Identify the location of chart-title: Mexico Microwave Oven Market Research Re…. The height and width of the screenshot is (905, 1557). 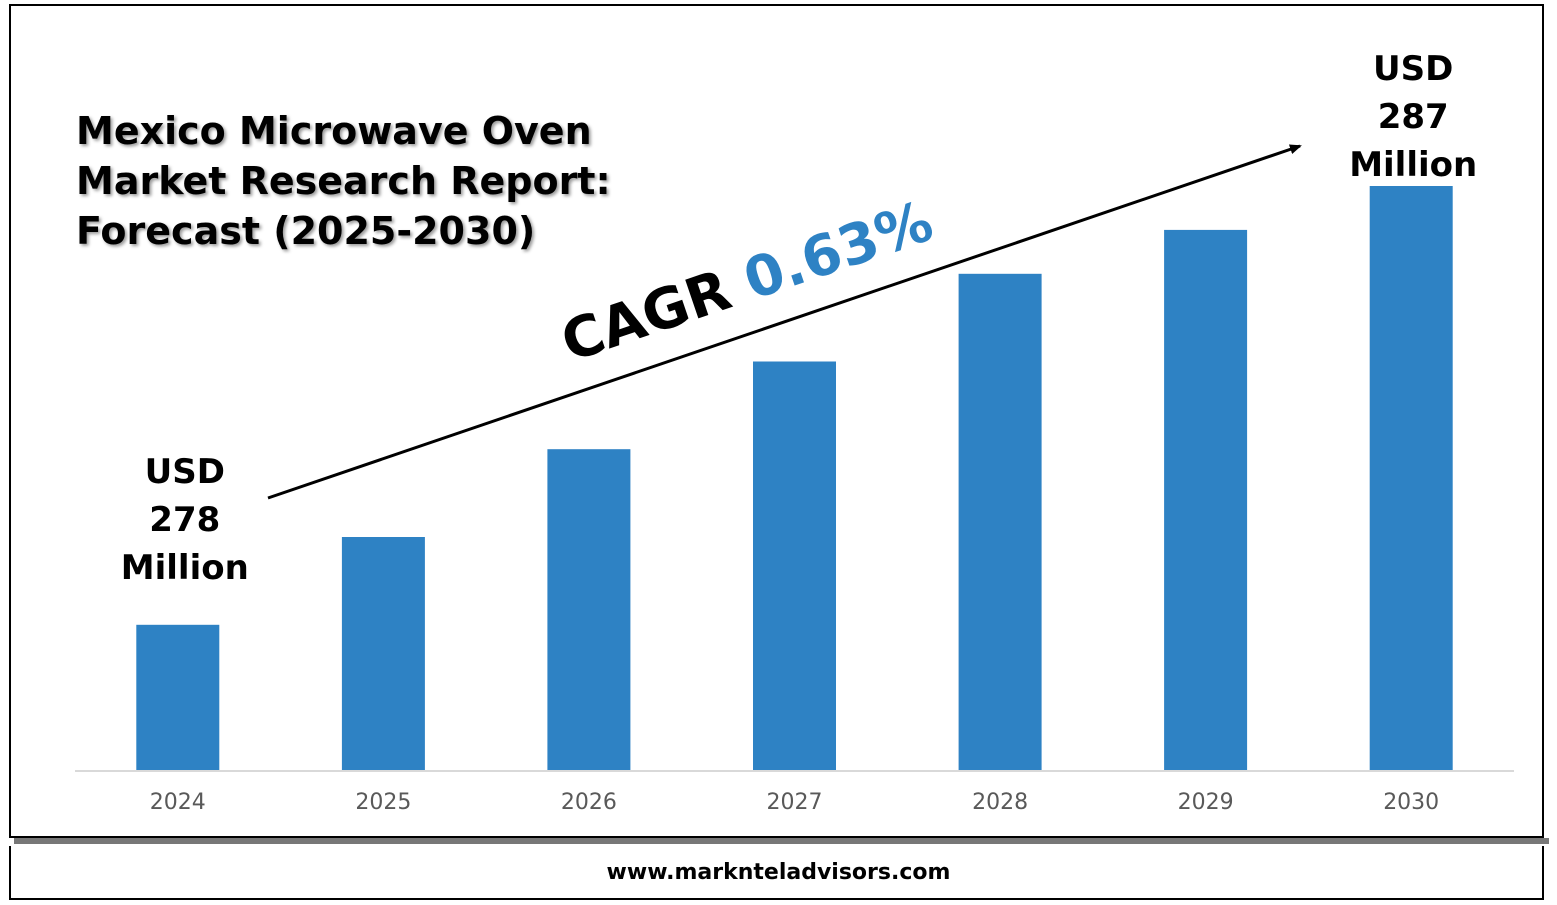
(343, 181).